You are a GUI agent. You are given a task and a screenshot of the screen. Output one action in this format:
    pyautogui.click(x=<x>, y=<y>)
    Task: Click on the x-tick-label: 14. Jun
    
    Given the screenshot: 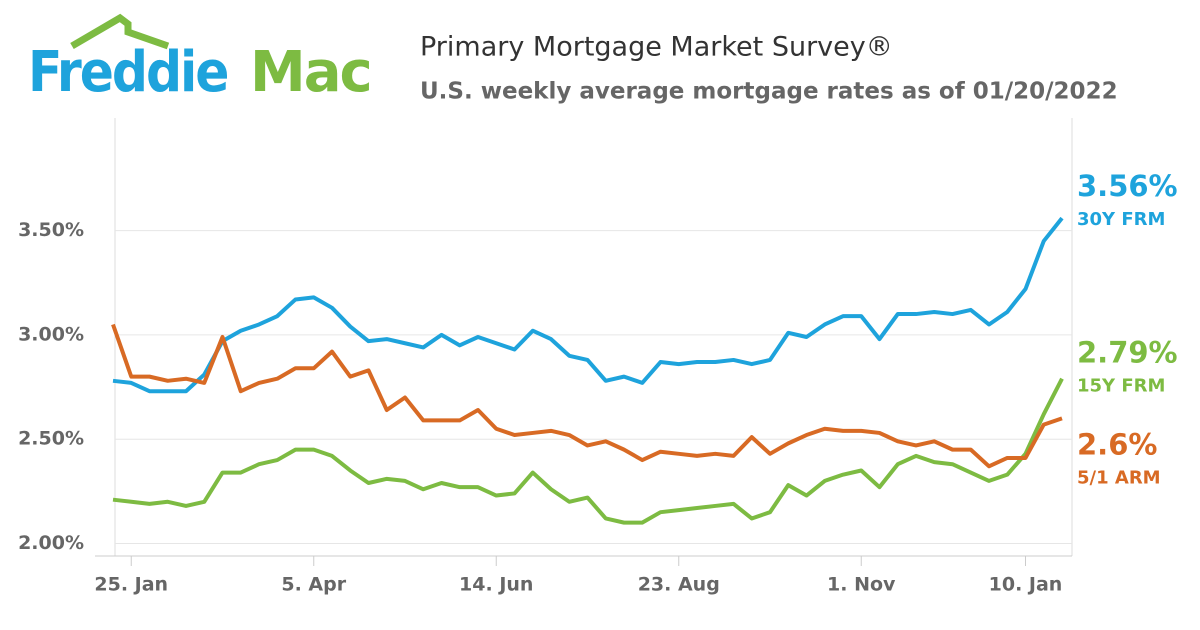 What is the action you would take?
    pyautogui.click(x=496, y=585)
    